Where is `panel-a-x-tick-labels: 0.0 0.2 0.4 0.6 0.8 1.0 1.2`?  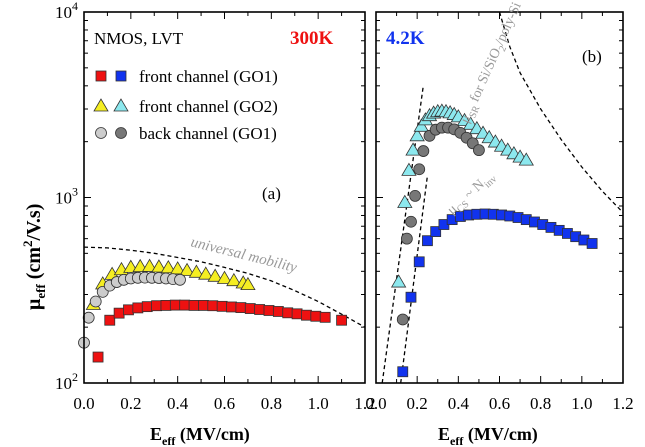 panel-a-x-tick-labels: 0.0 0.2 0.4 0.6 0.8 1.0 1.2 is located at coordinates (224, 403).